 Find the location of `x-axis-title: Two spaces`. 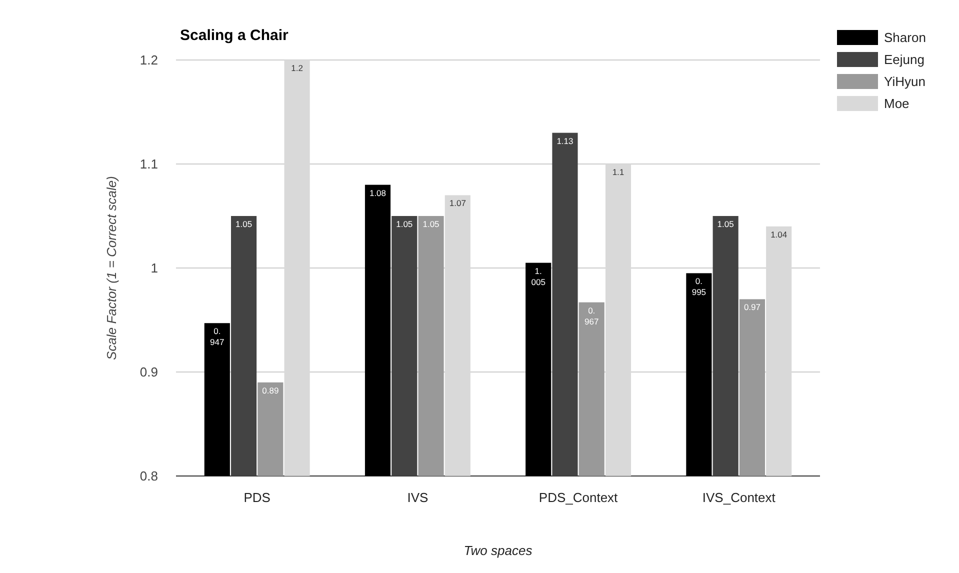

x-axis-title: Two spaces is located at coordinates (498, 550).